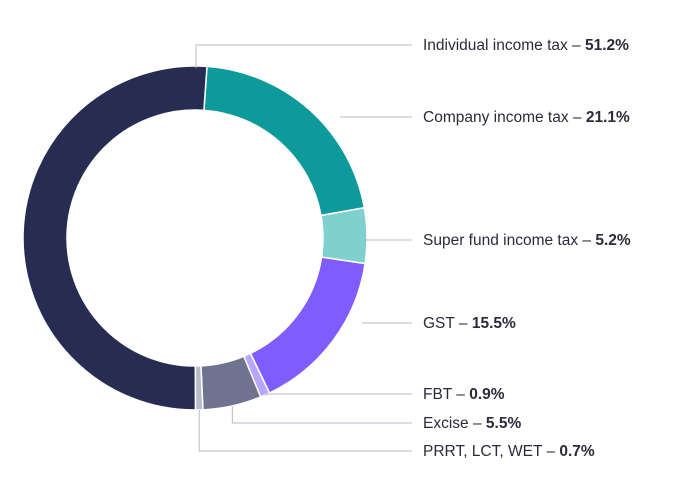 Image resolution: width=700 pixels, height=480 pixels. Describe the element at coordinates (303, 56) in the screenshot. I see `leader-line-individual-income-tax` at that location.